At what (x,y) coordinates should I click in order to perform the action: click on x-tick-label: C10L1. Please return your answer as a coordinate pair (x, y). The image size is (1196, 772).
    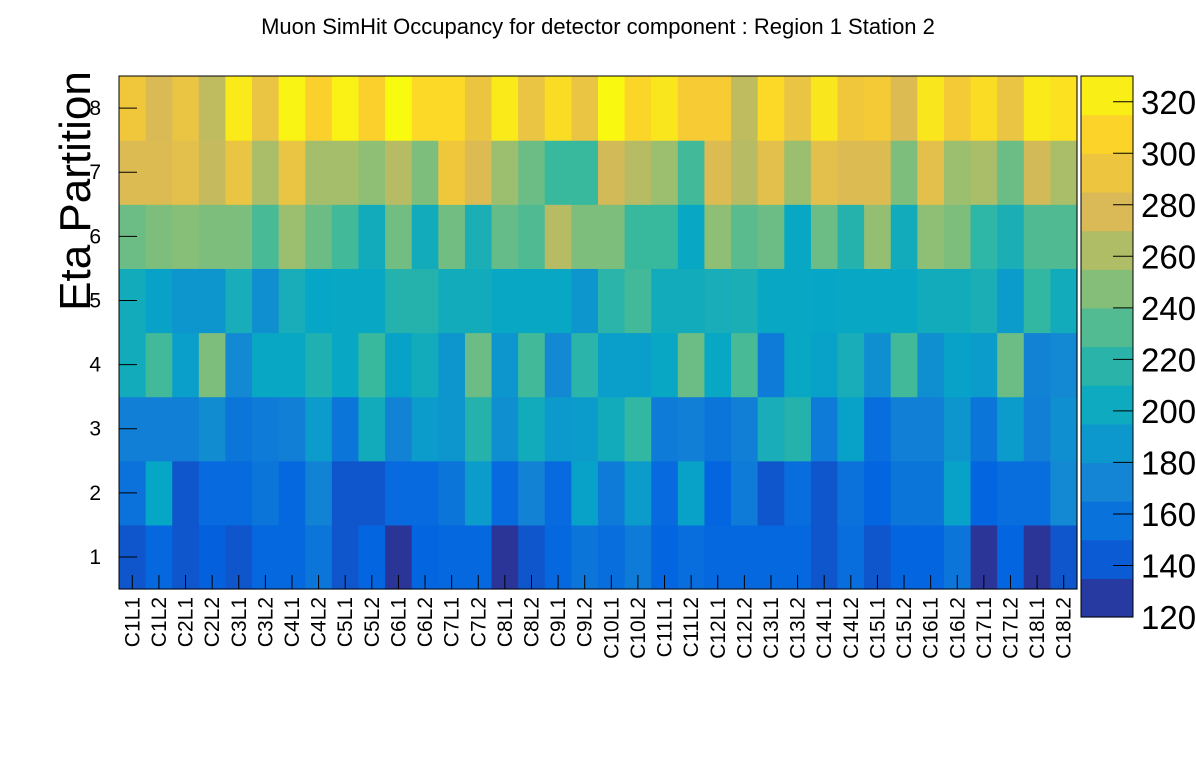
    Looking at the image, I should click on (611, 628).